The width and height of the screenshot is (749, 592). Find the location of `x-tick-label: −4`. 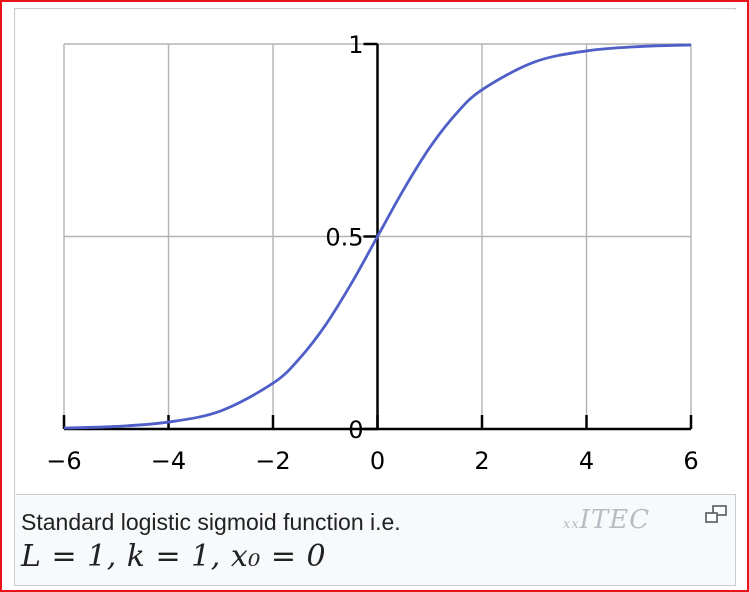

x-tick-label: −4 is located at coordinates (168, 461).